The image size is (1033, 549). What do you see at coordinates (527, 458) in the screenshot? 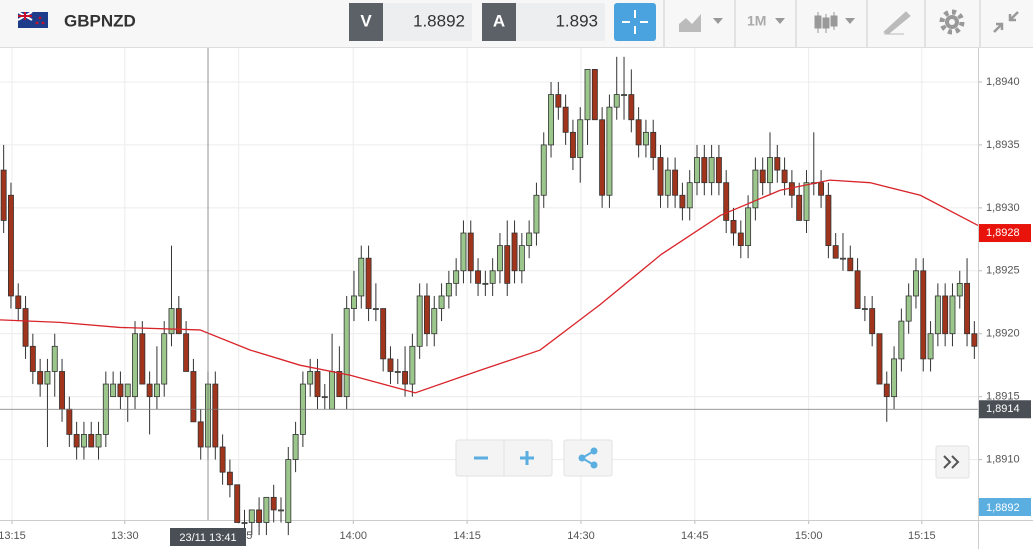
I see `zoom-in` at bounding box center [527, 458].